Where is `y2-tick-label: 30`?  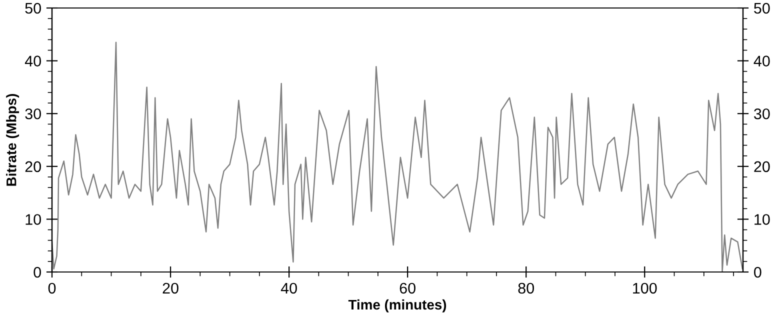
y2-tick-label: 30 is located at coordinates (762, 114).